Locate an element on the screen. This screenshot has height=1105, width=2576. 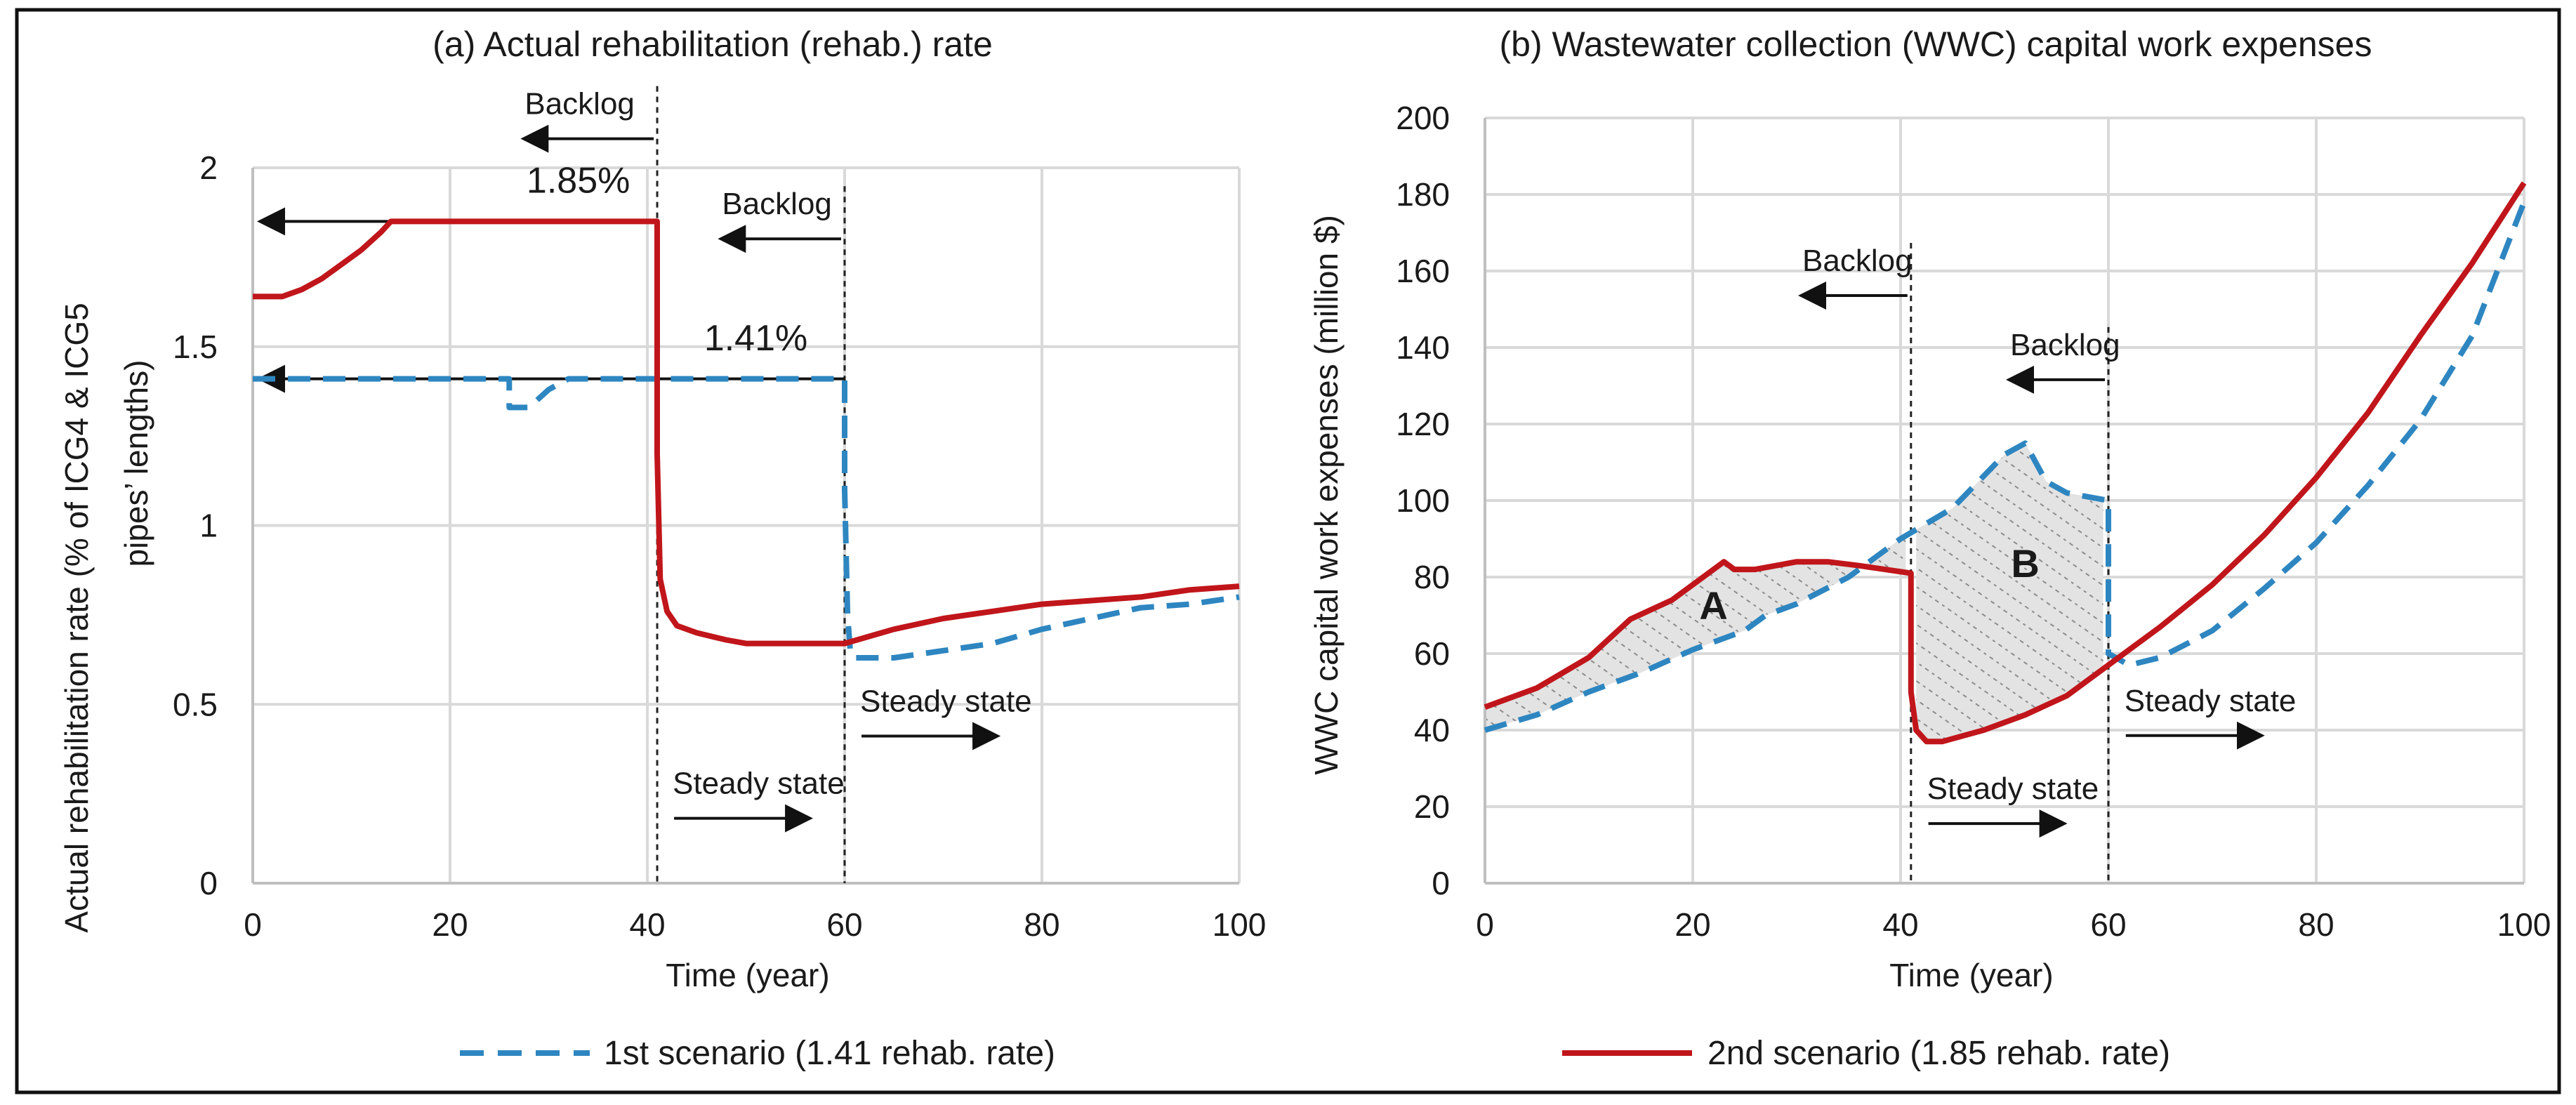
y-tick-label: 160 is located at coordinates (1423, 271).